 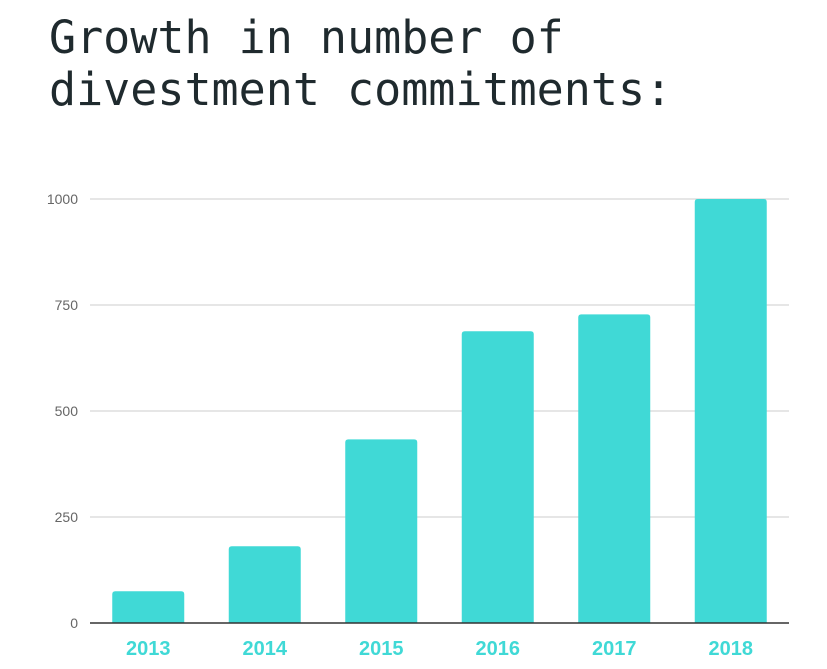 I want to click on bar-2013, so click(x=148, y=607).